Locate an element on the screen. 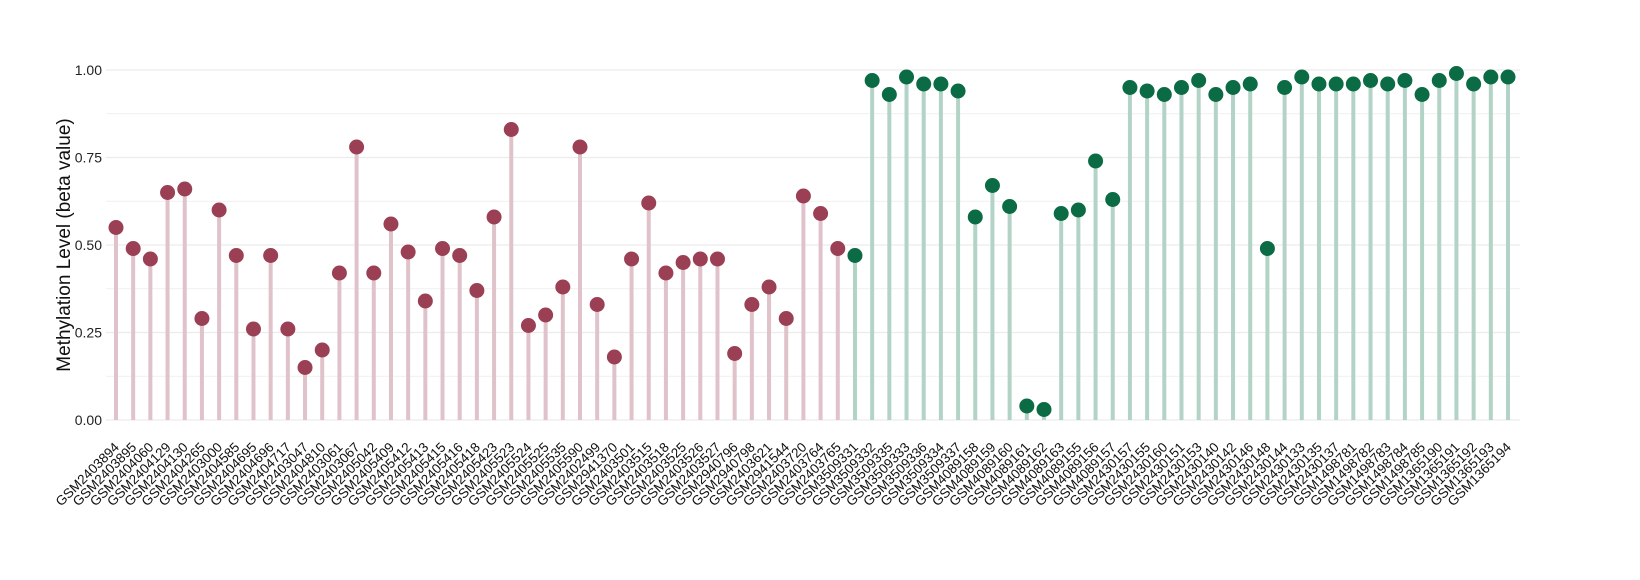 Image resolution: width=1640 pixels, height=580 pixels. y-tick-labels: 0.00 0.25 0.50 0.75 1.00 is located at coordinates (88, 245).